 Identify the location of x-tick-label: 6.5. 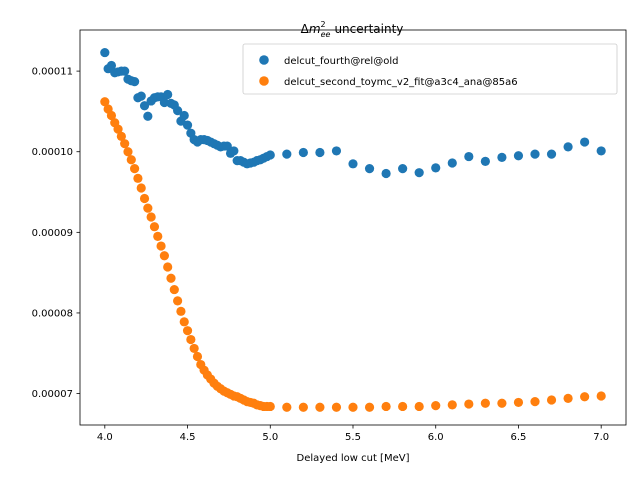
(519, 437).